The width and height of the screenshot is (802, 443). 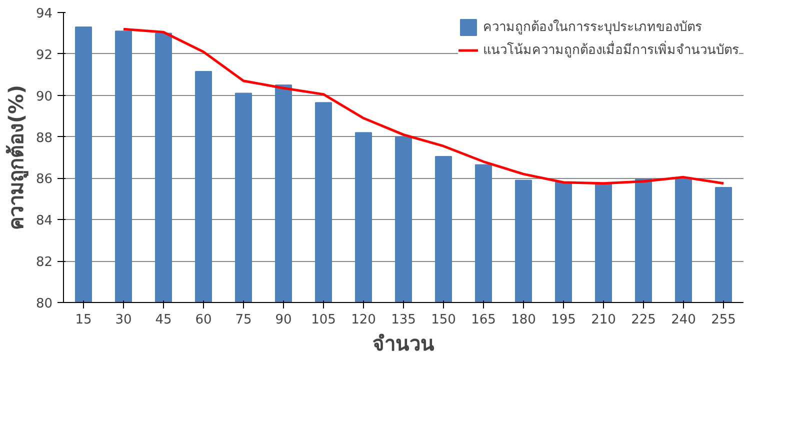 What do you see at coordinates (643, 320) in the screenshot?
I see `x-tick-label: 225` at bounding box center [643, 320].